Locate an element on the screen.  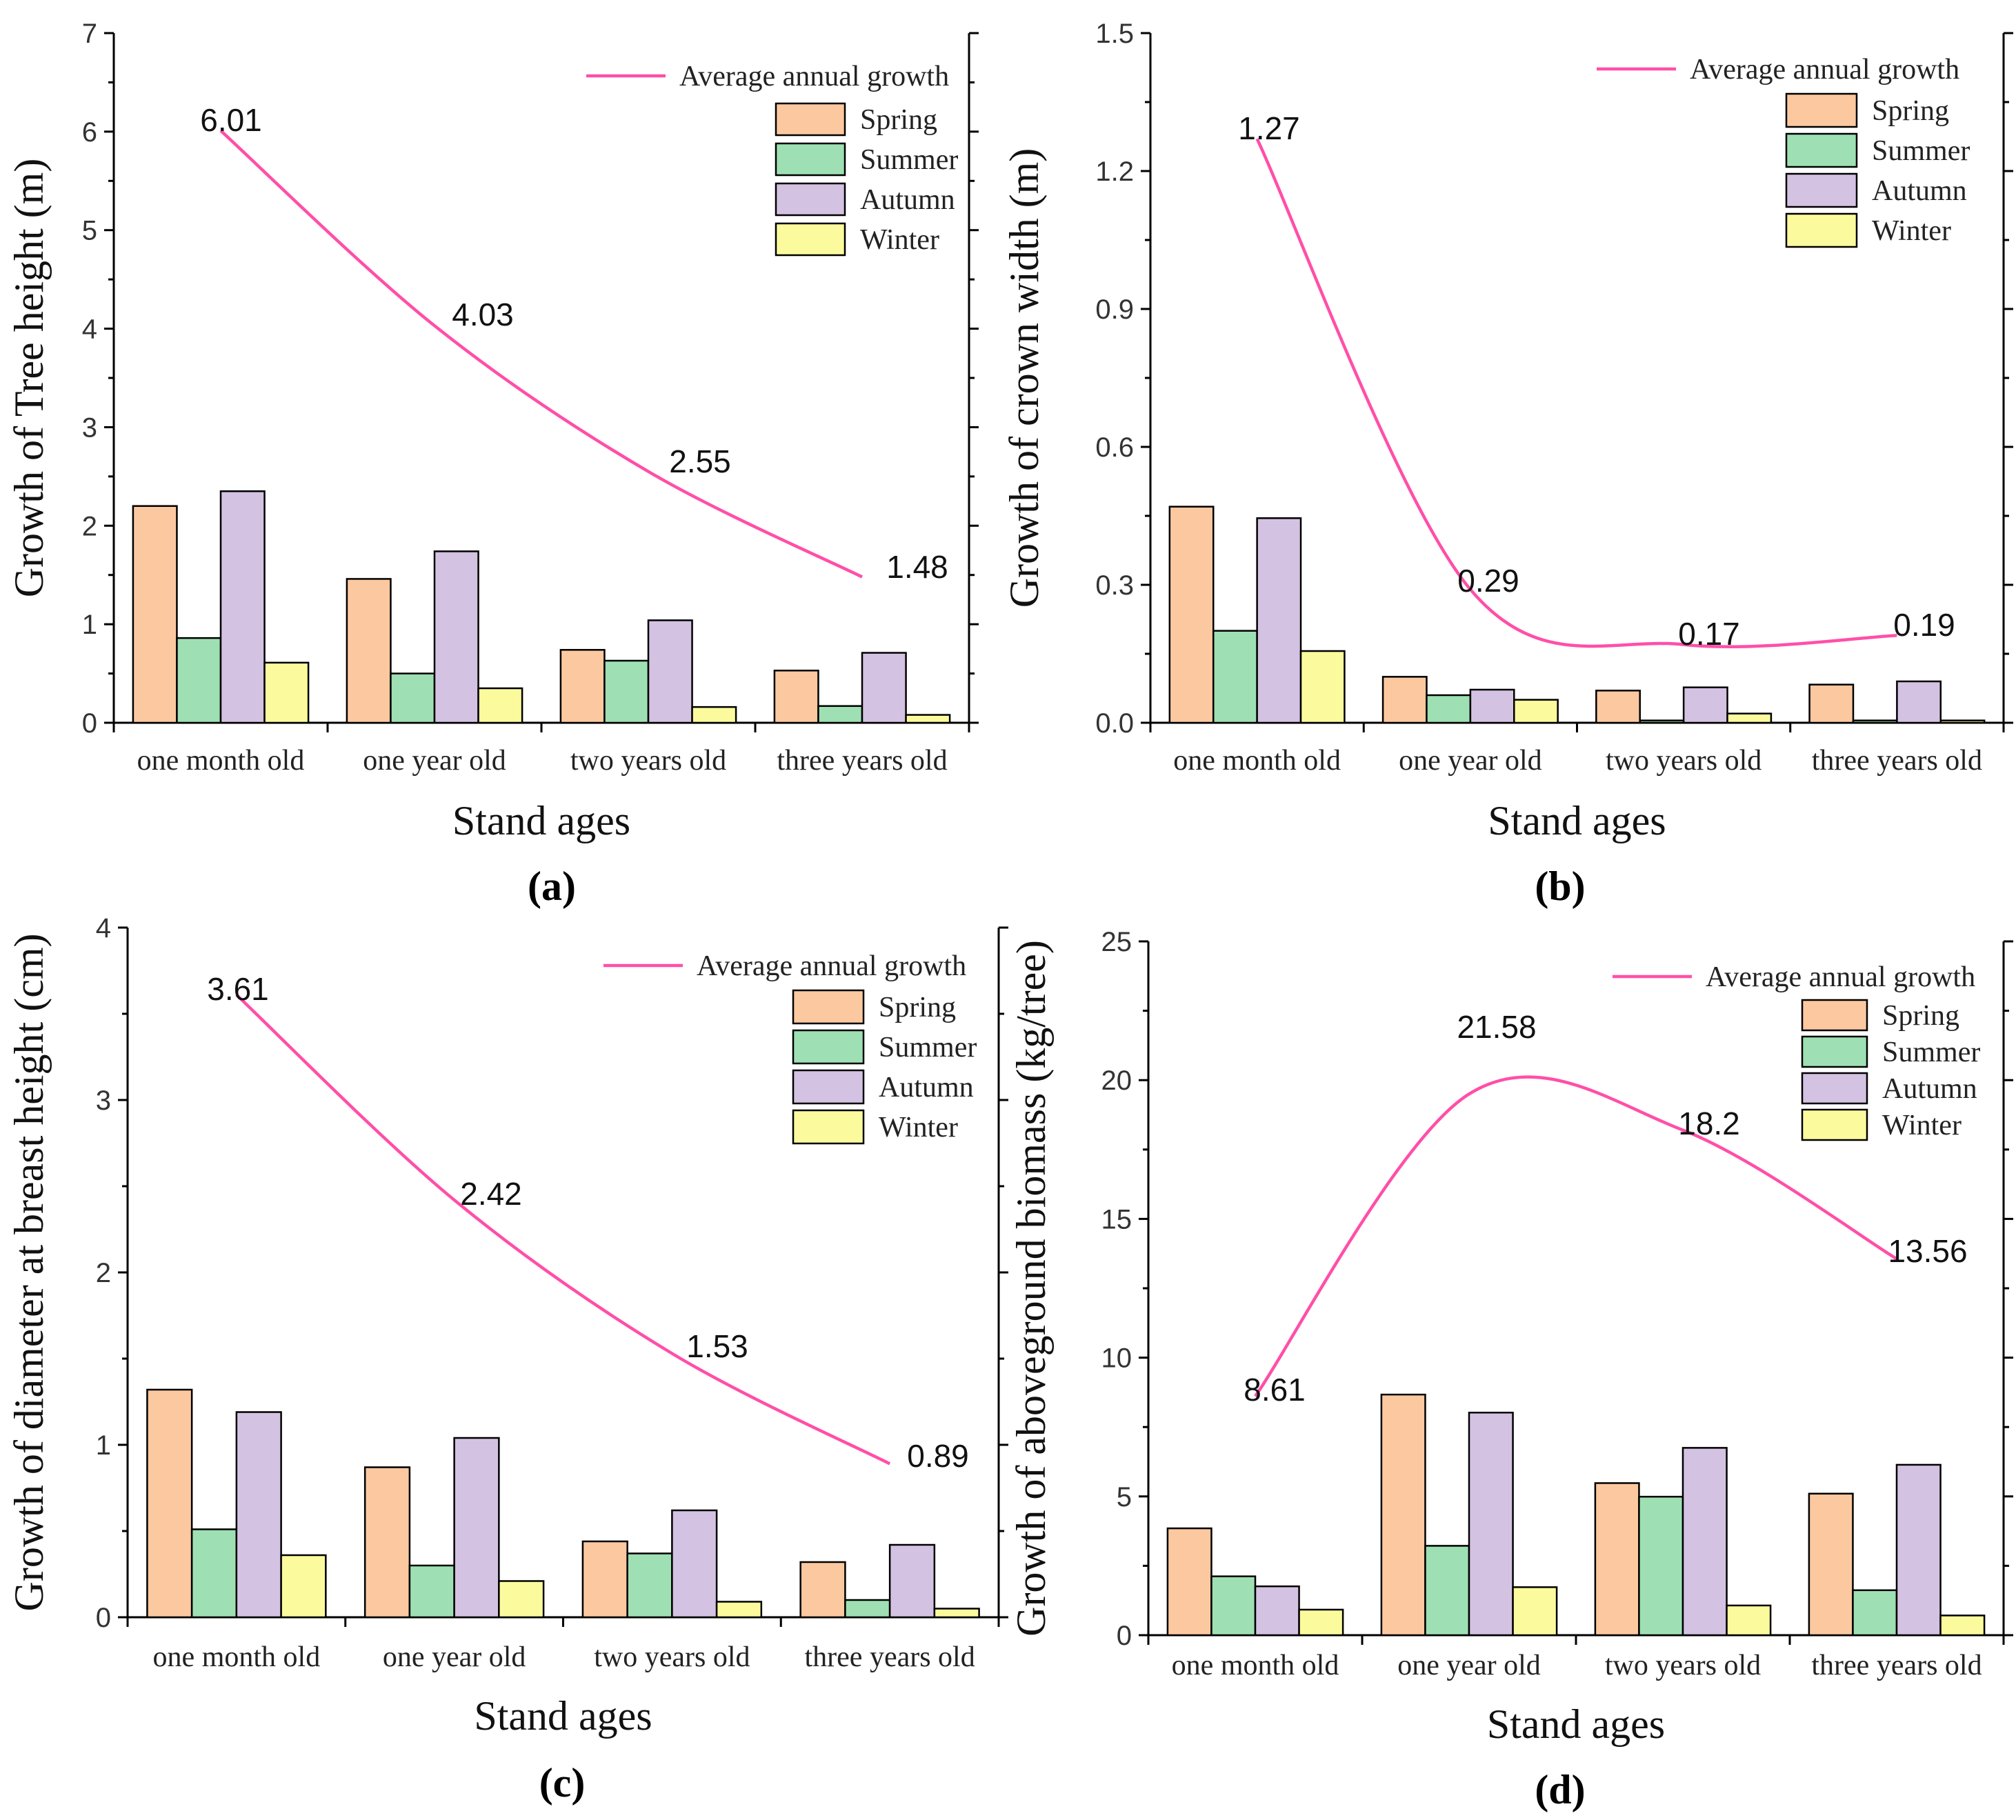
line-data-label: 6.01 is located at coordinates (231, 120).